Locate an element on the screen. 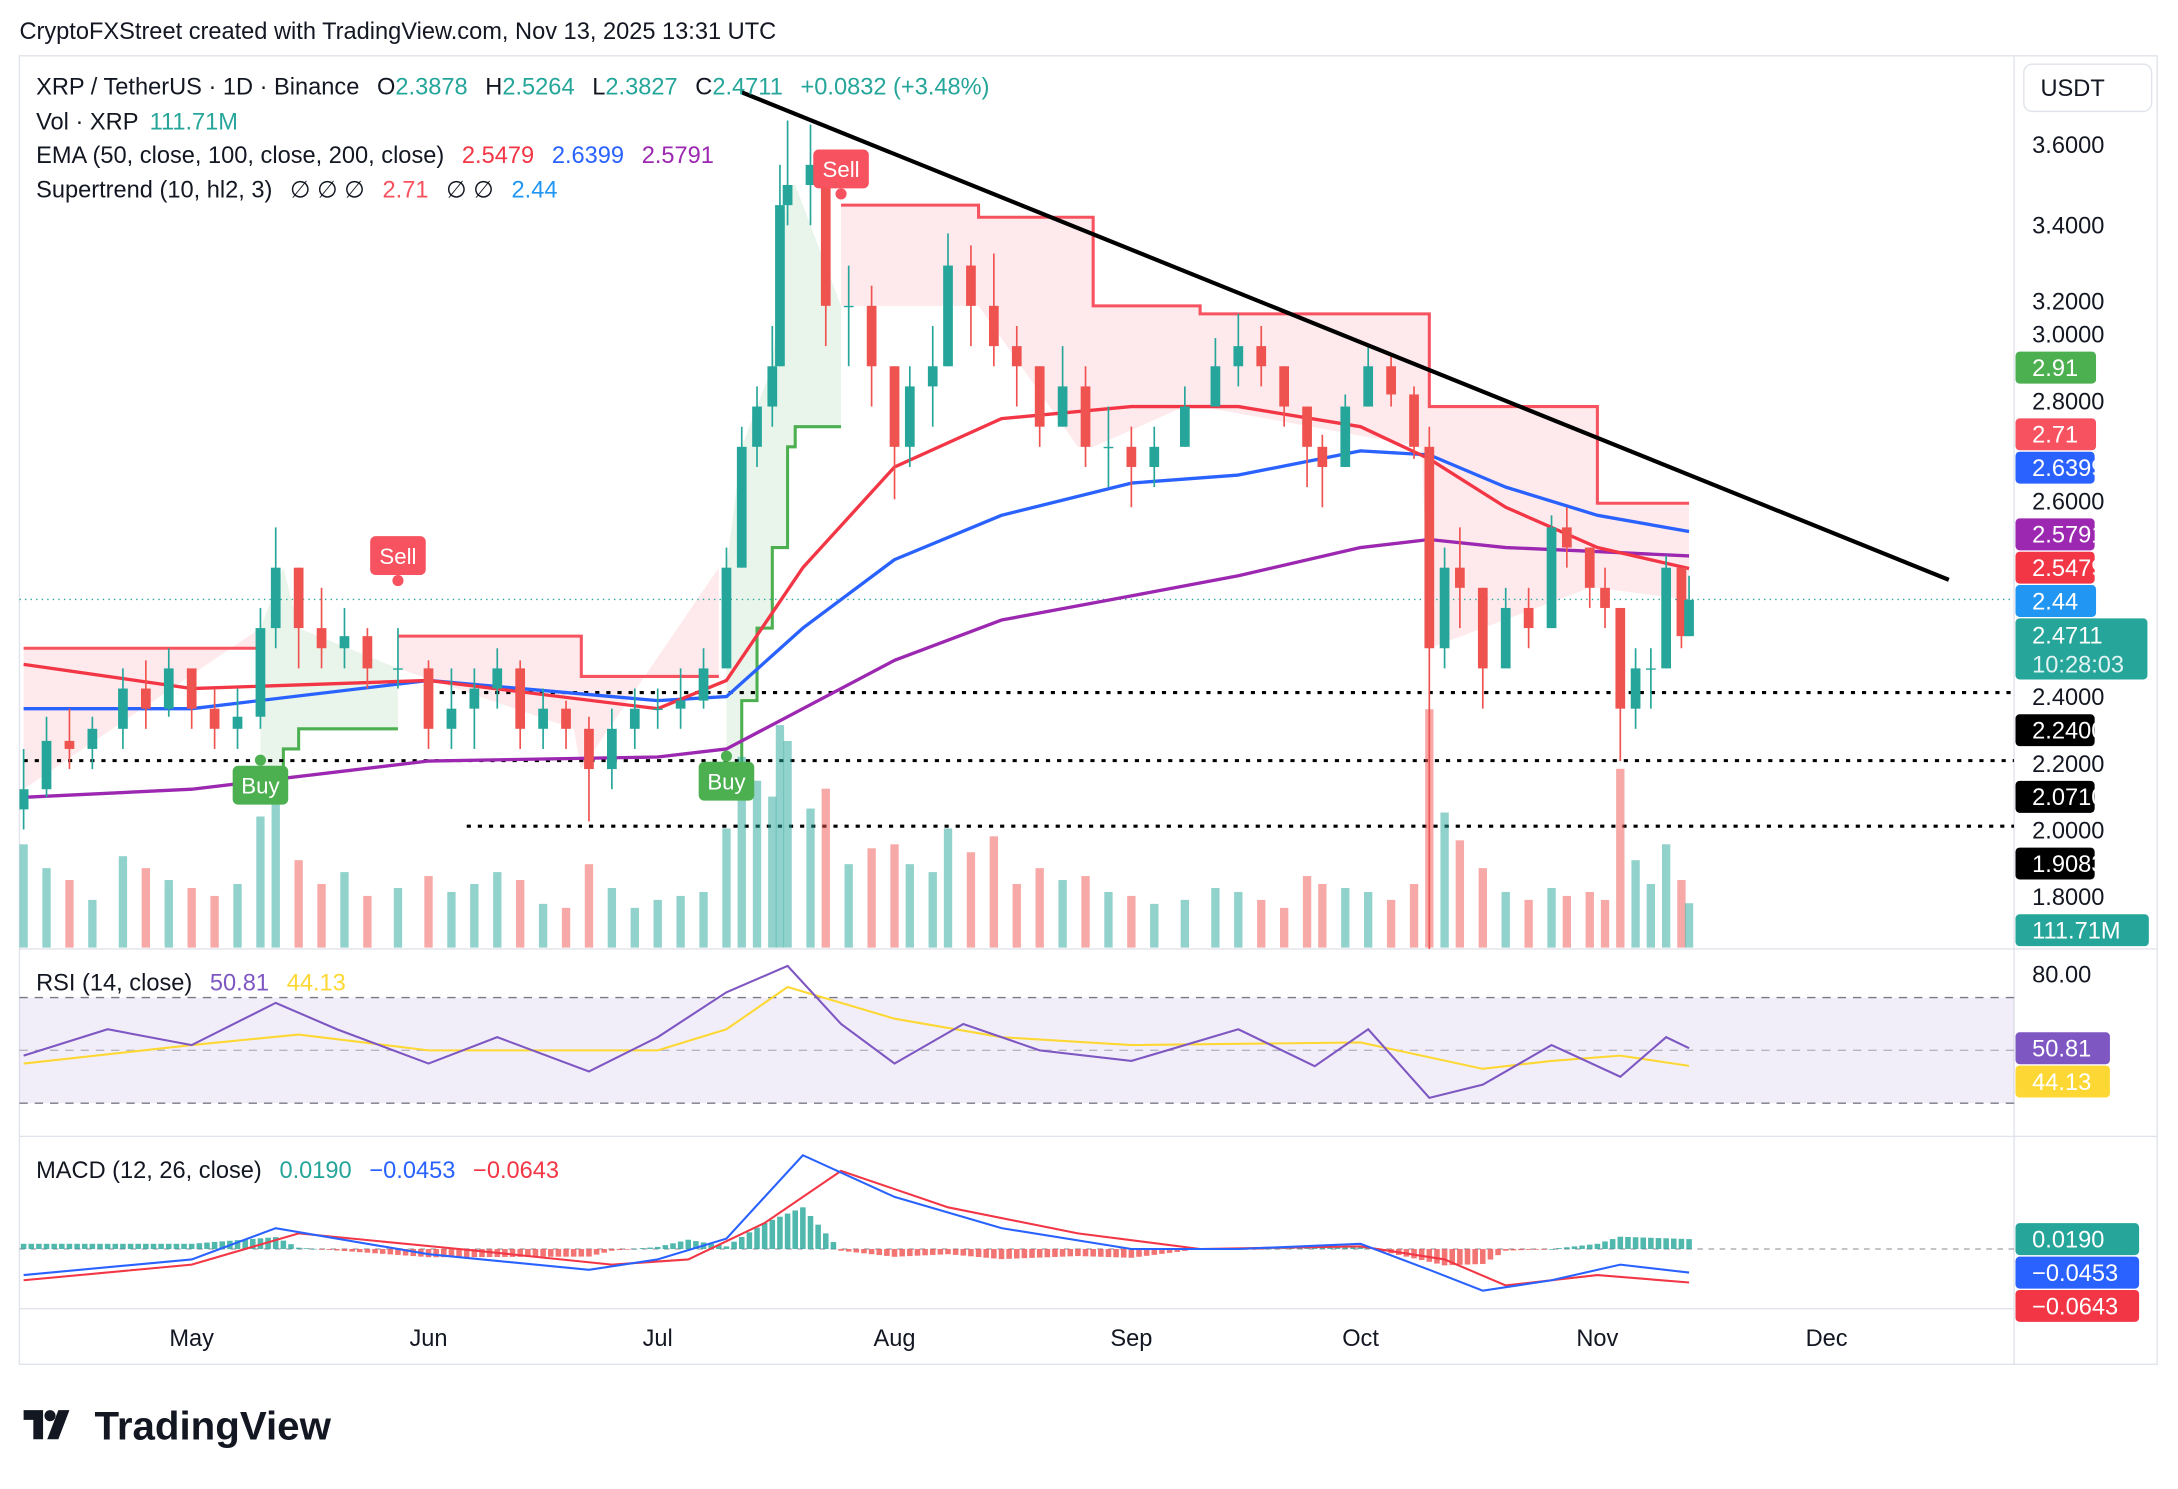  volume-bar is located at coordinates (1368, 919).